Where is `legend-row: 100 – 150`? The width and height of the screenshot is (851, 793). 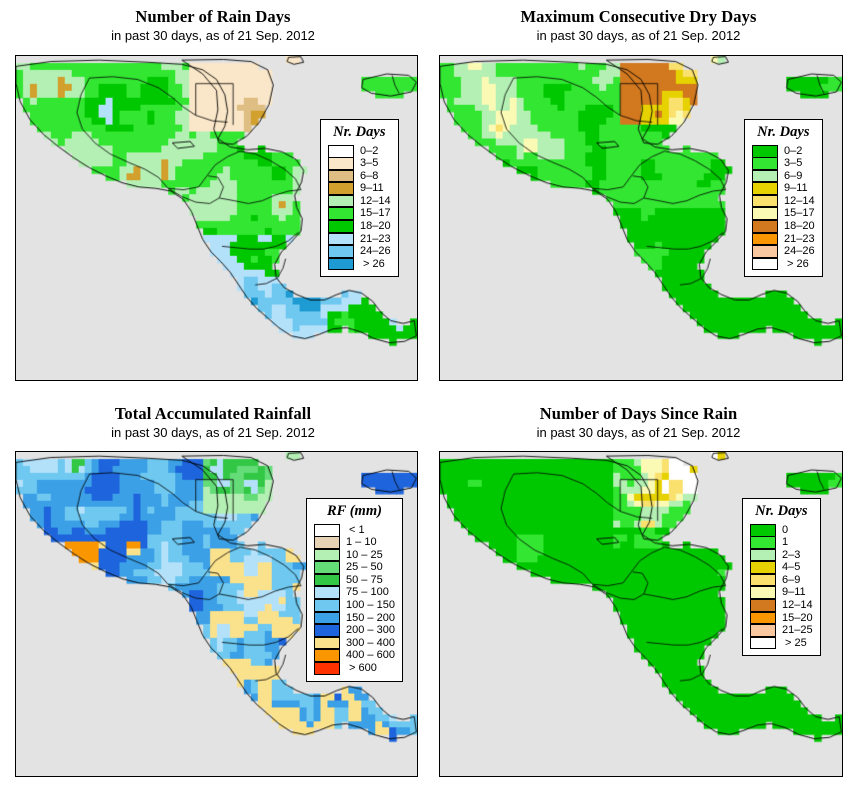 legend-row: 100 – 150 is located at coordinates (354, 605).